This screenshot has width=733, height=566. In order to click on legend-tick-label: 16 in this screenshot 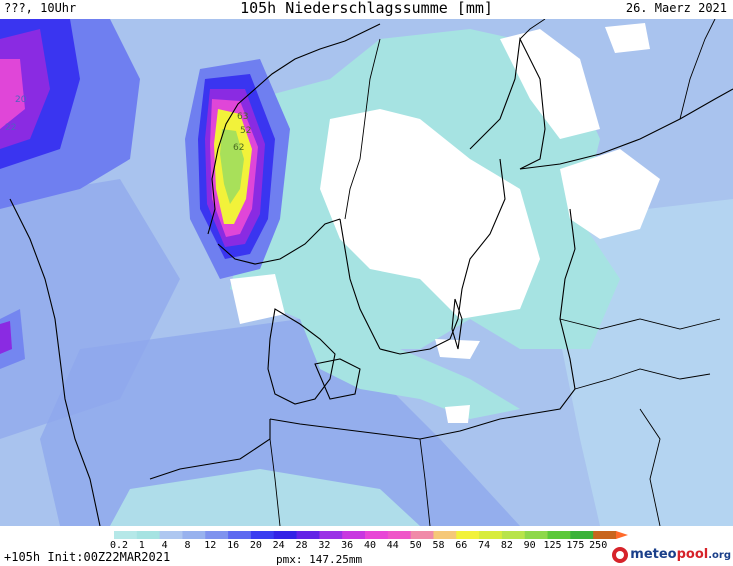, I will do `click(233, 545)`.